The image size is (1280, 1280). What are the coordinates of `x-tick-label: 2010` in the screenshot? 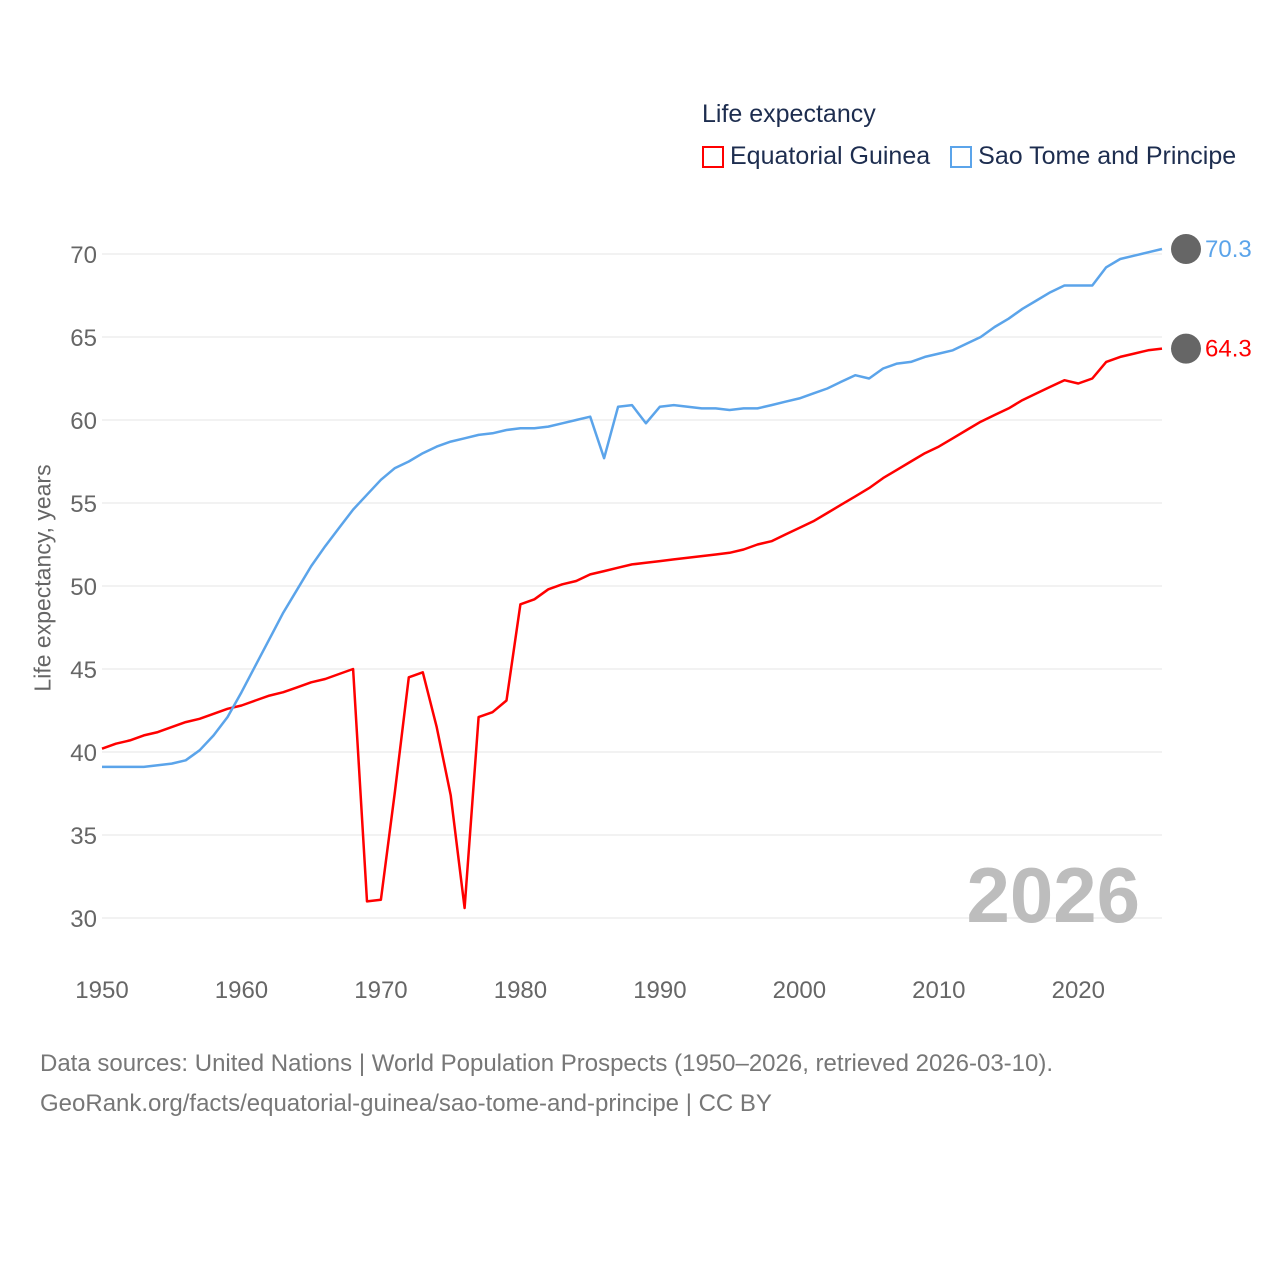 It's located at (938, 990).